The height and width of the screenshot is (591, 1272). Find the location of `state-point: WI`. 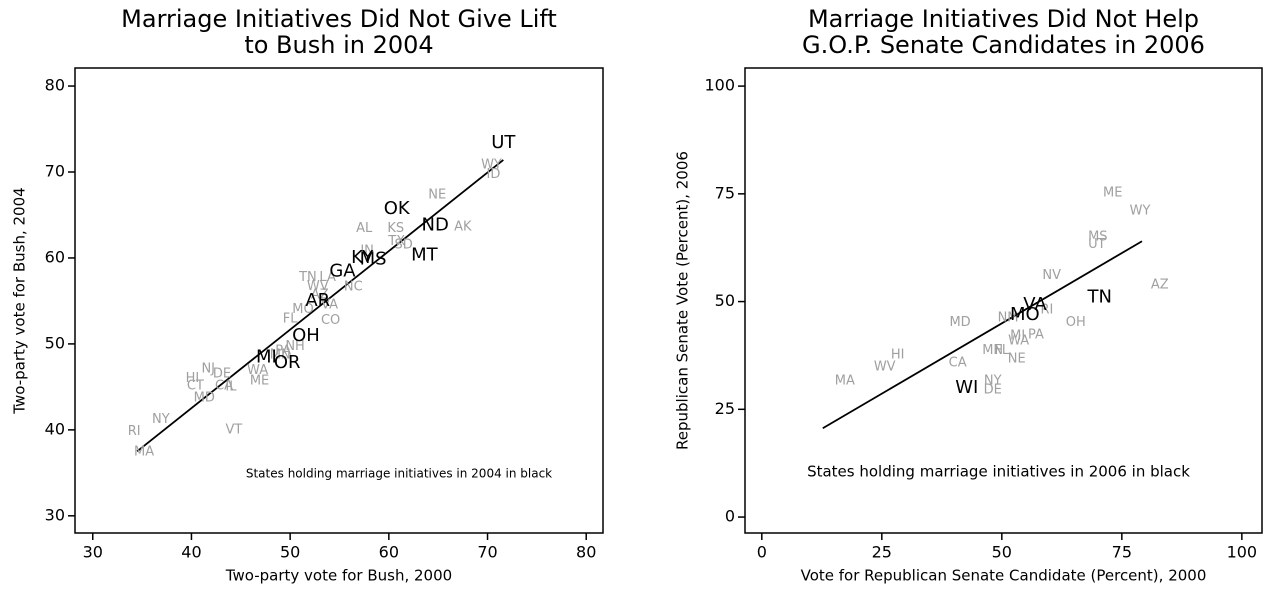

state-point: WI is located at coordinates (966, 387).